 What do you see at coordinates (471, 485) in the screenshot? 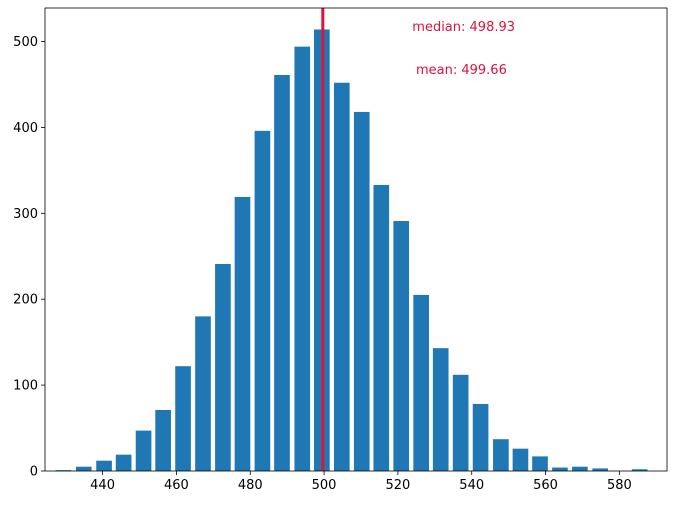
I see `x-tick-label: 540` at bounding box center [471, 485].